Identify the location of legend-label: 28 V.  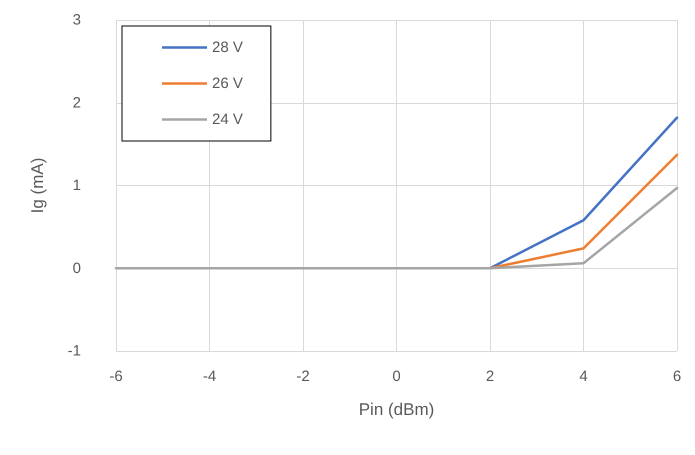
(227, 47).